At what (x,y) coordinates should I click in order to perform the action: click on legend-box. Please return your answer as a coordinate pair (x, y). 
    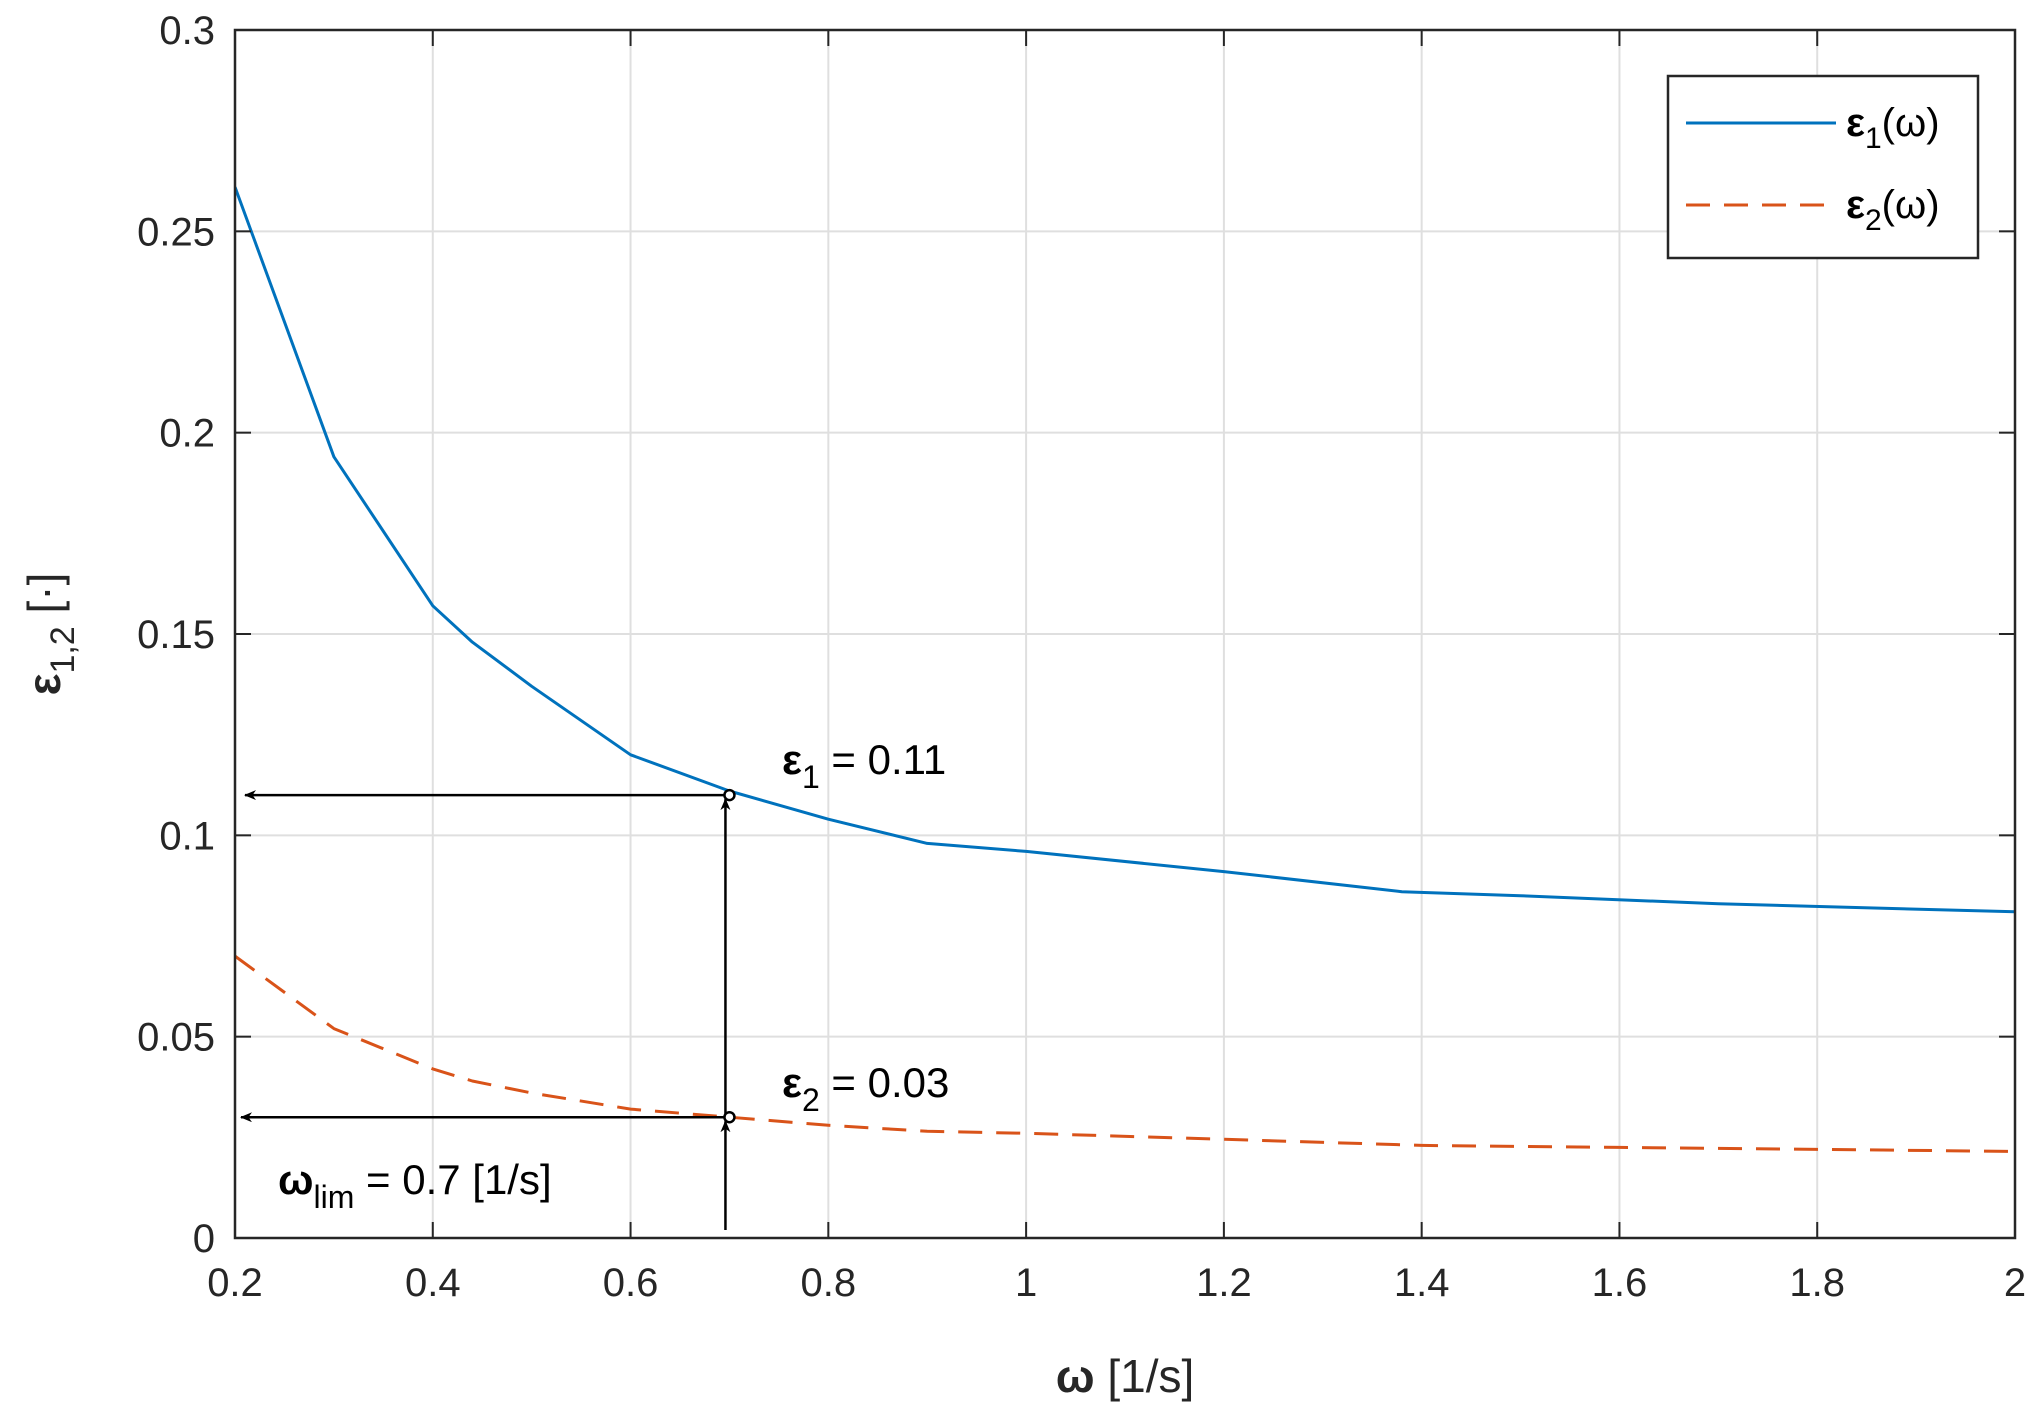
    Looking at the image, I should click on (1823, 167).